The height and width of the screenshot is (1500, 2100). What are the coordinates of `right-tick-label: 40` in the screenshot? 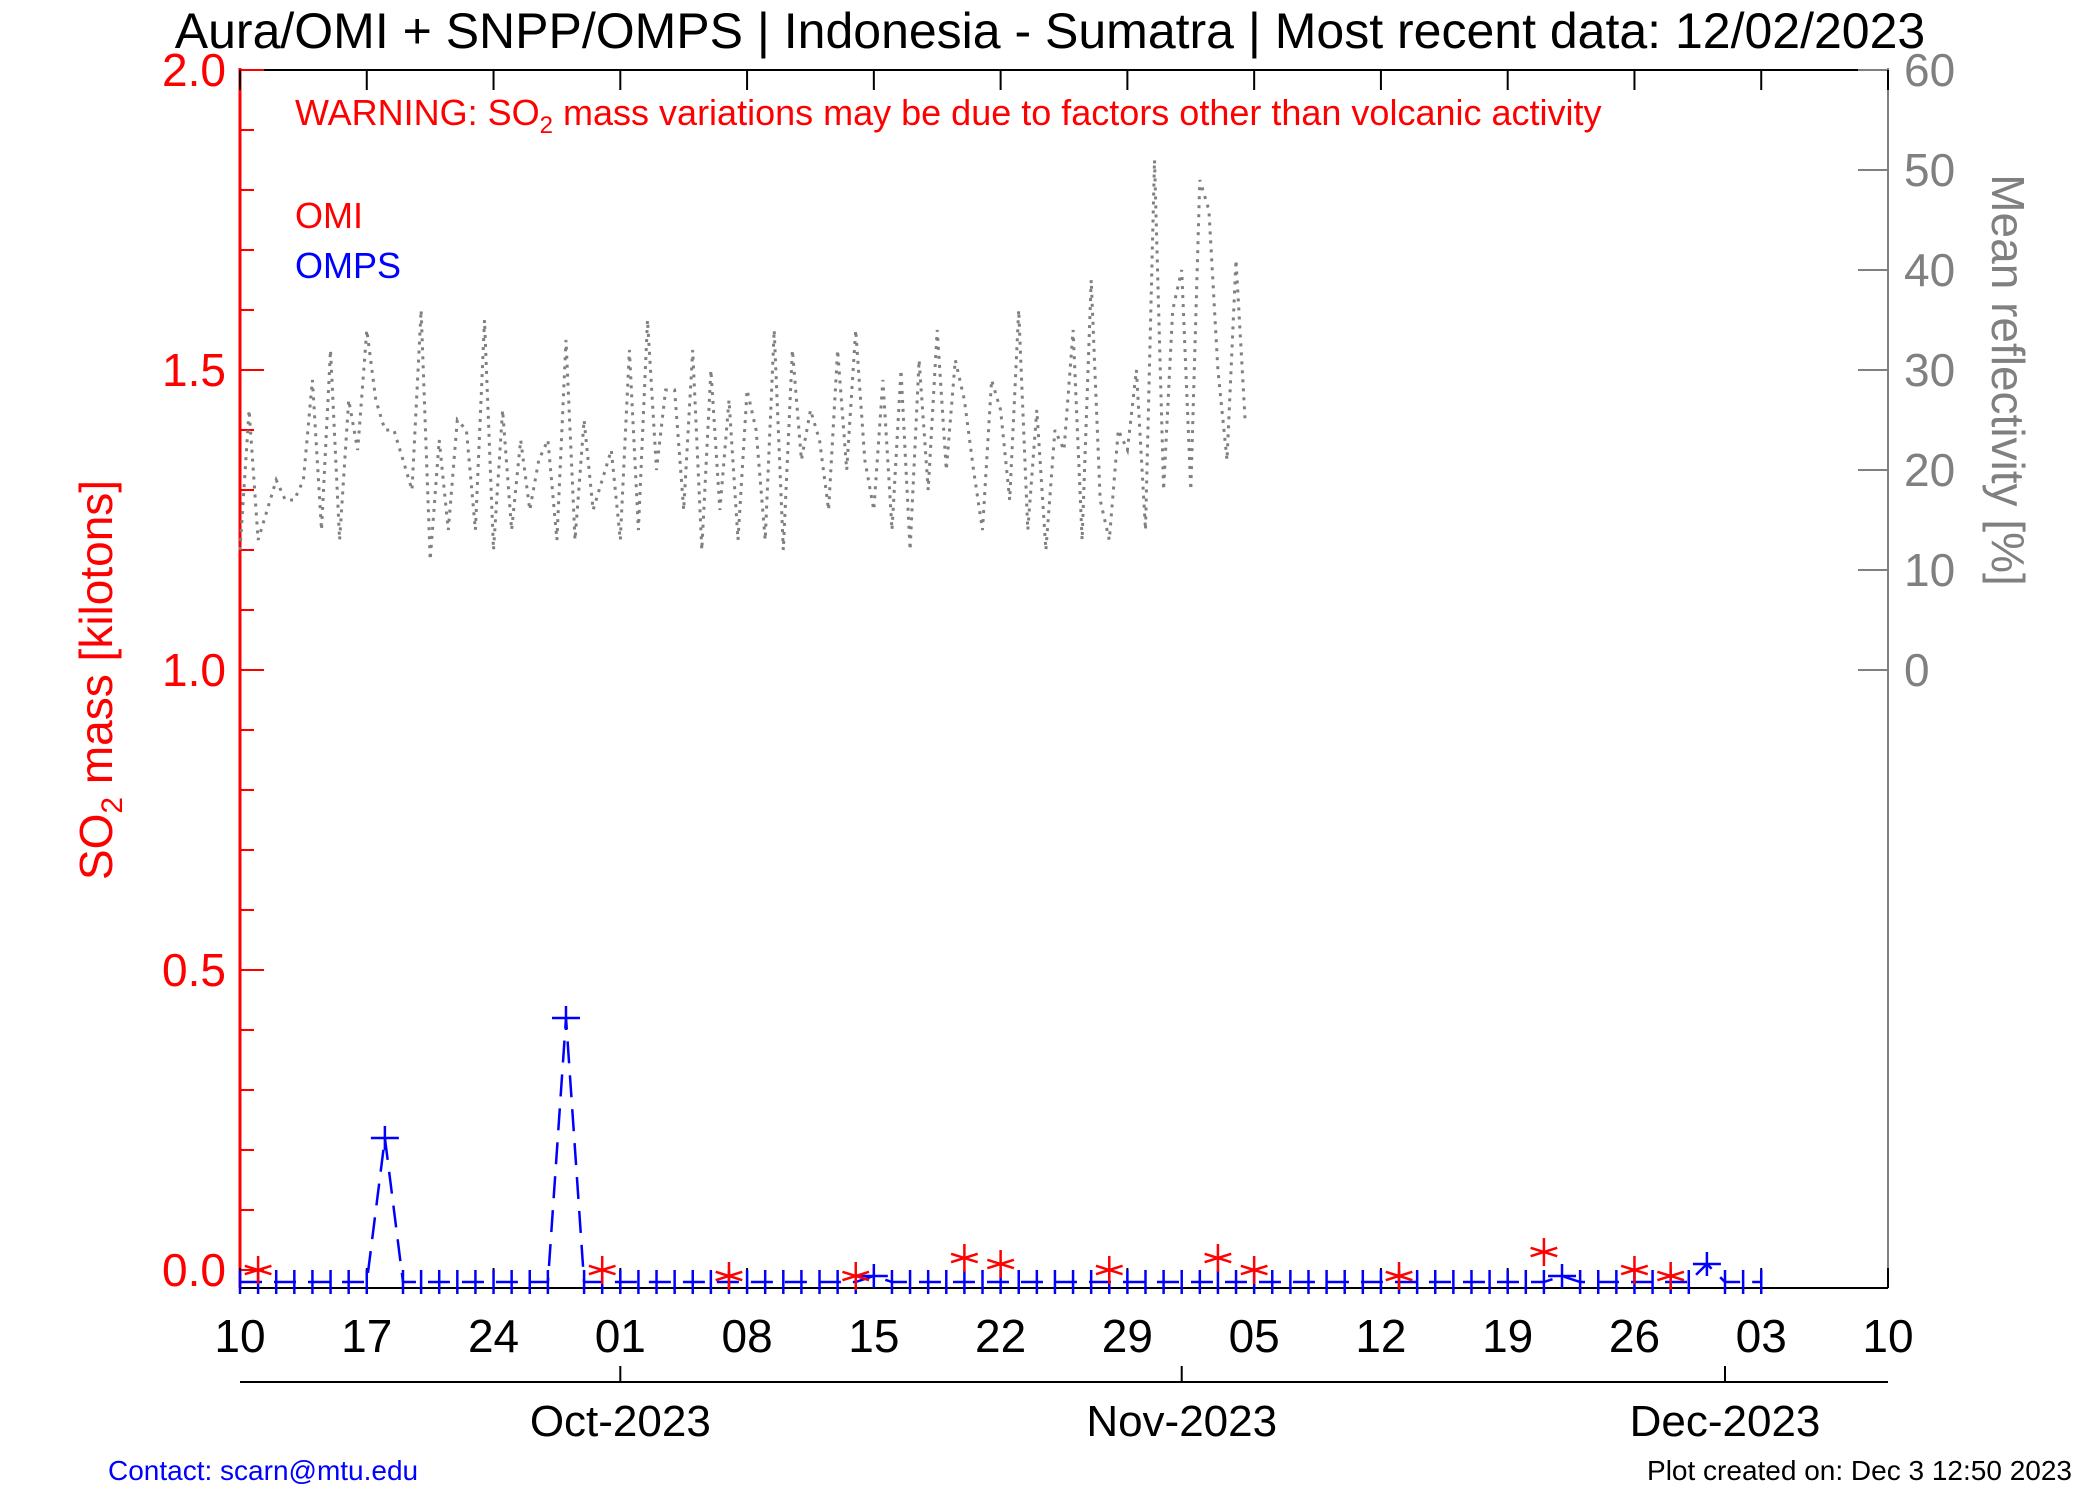 It's located at (1929, 270).